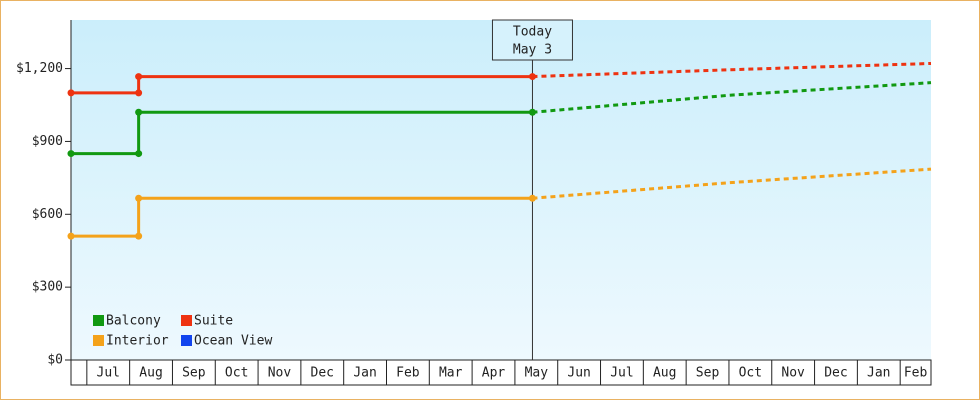  I want to click on x-axis-box, so click(501, 372).